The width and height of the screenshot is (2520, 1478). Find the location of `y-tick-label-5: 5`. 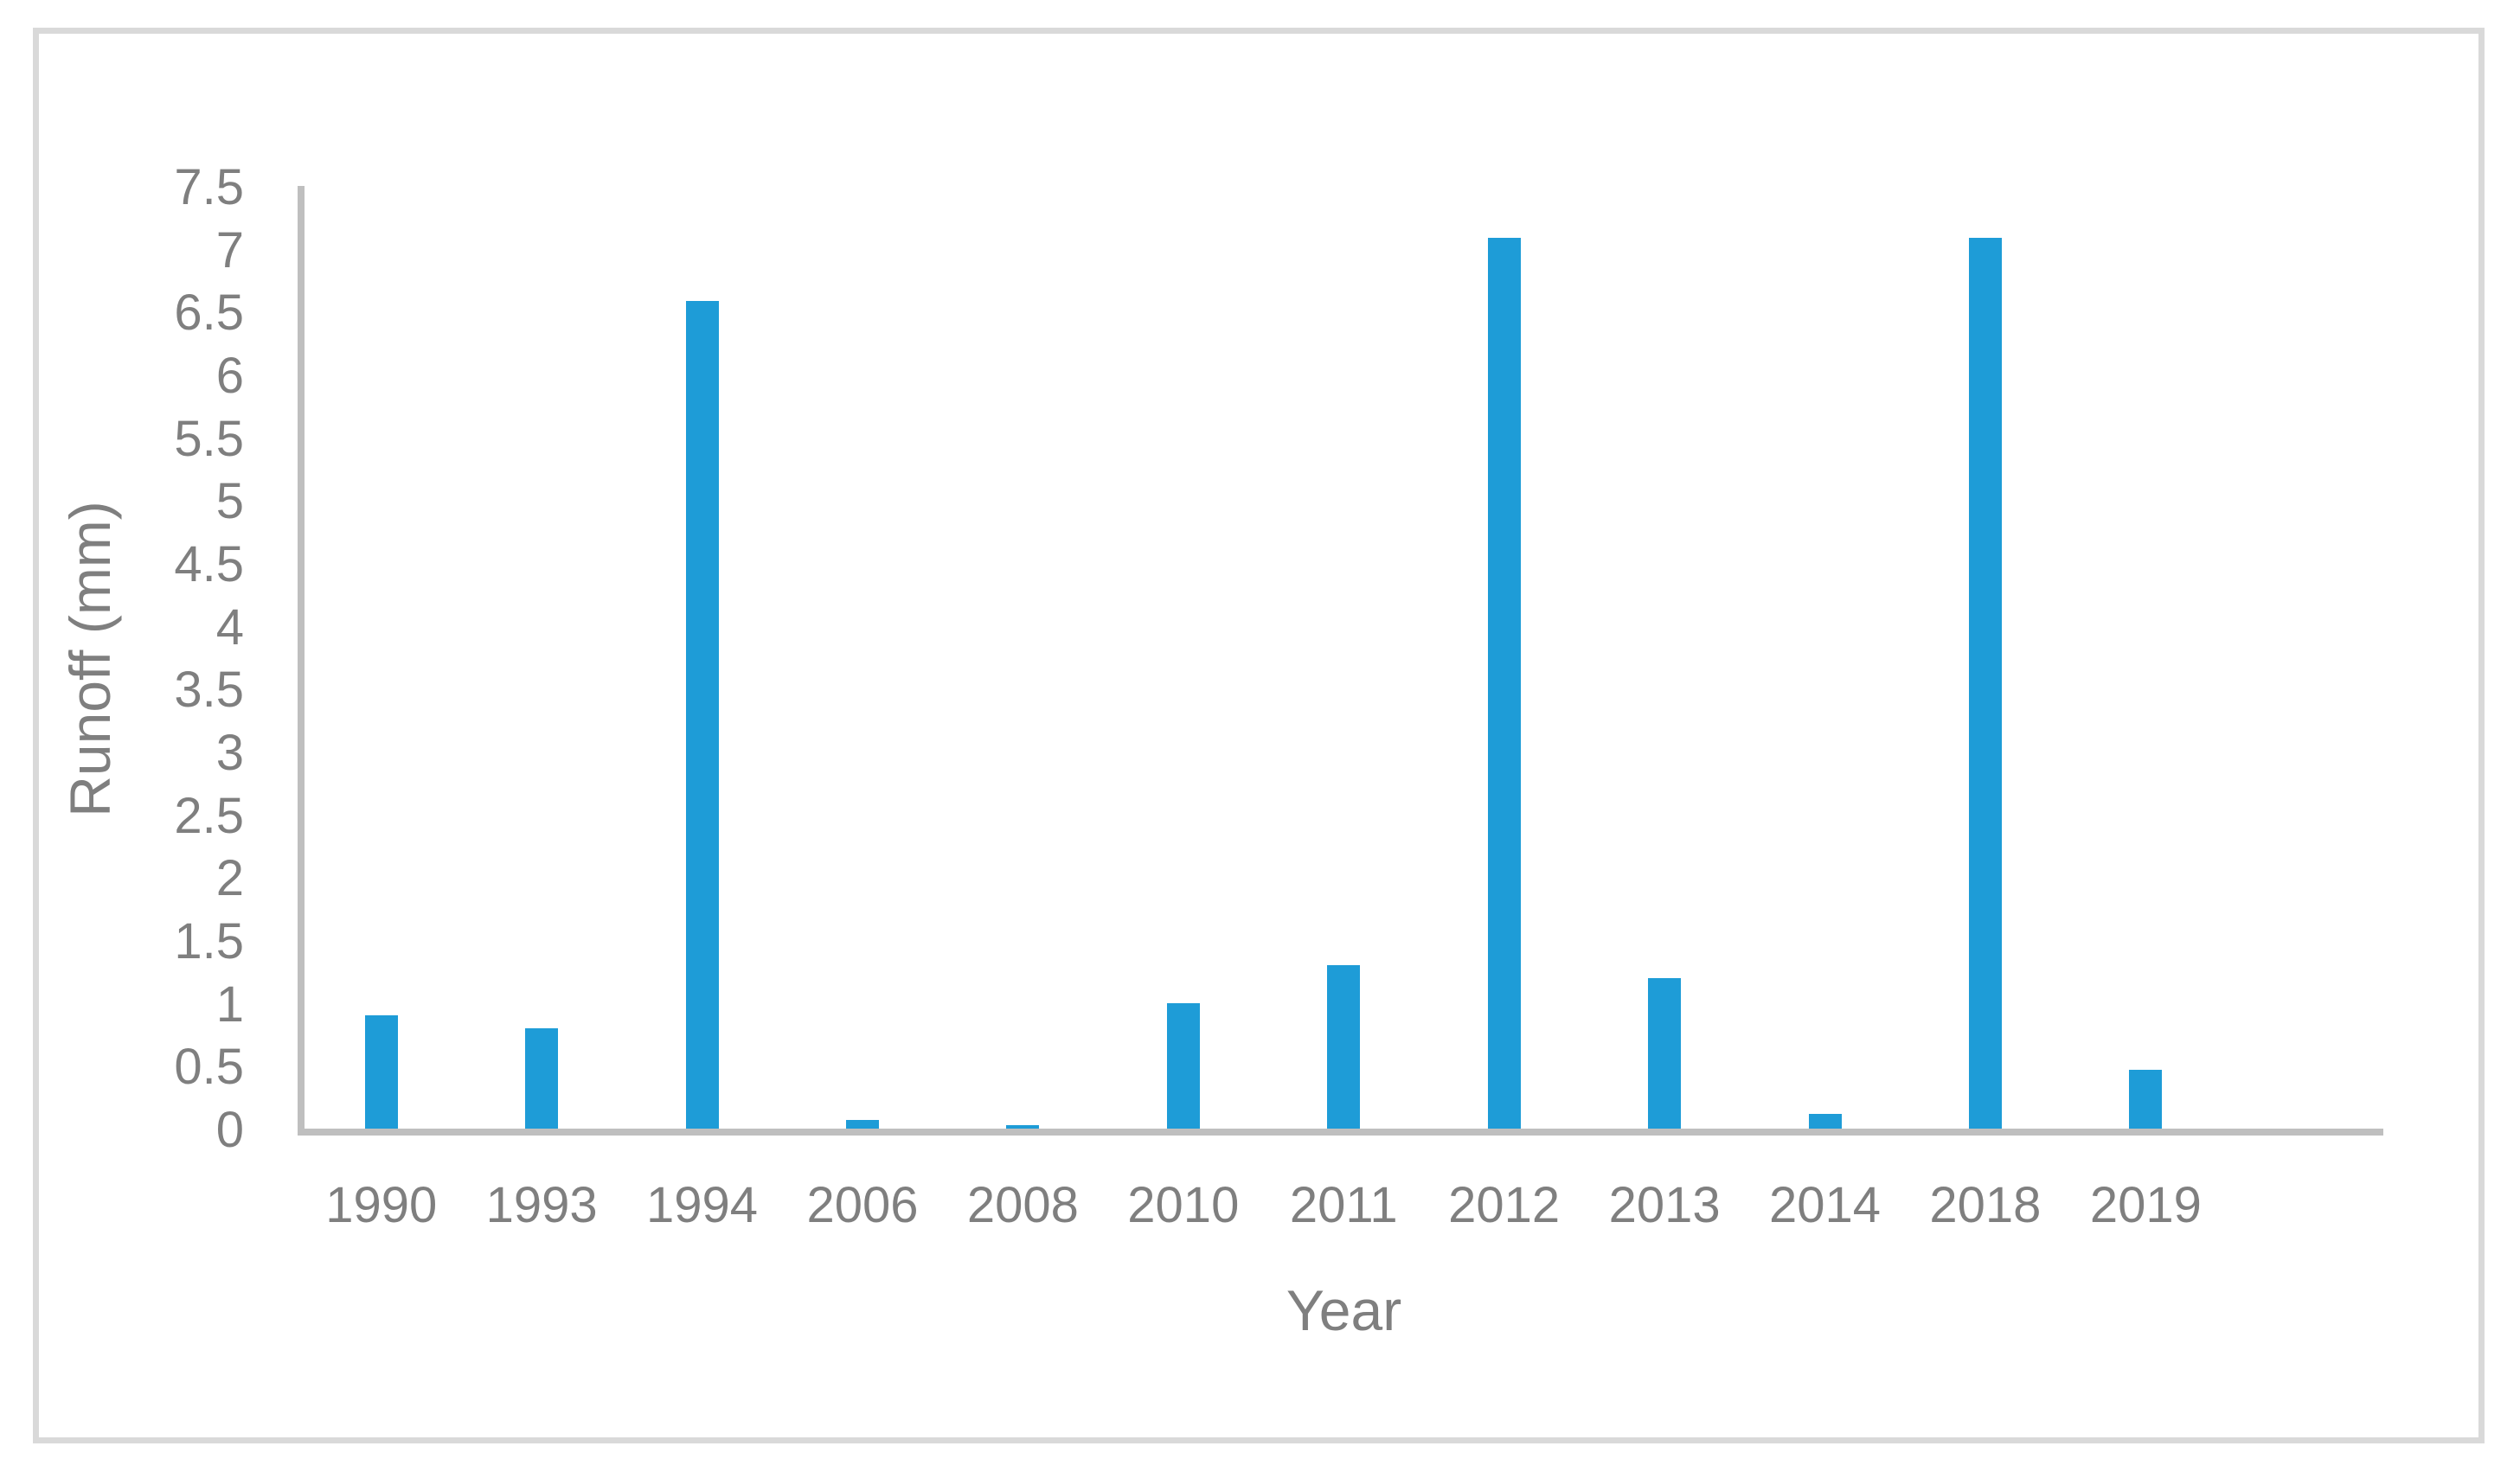

y-tick-label-5: 5 is located at coordinates (229, 502).